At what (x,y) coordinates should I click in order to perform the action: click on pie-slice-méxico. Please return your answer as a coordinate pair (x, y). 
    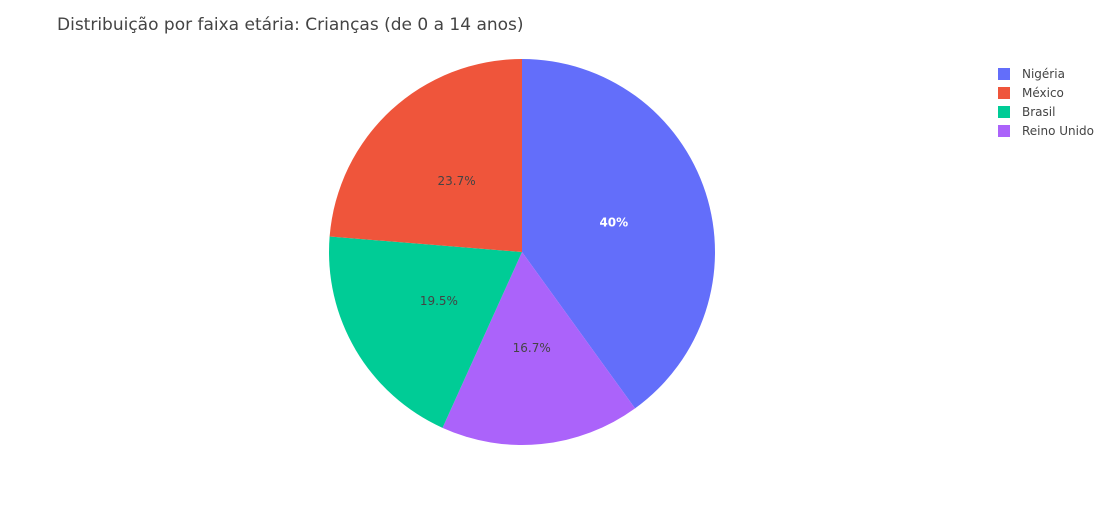
    Looking at the image, I should click on (425, 155).